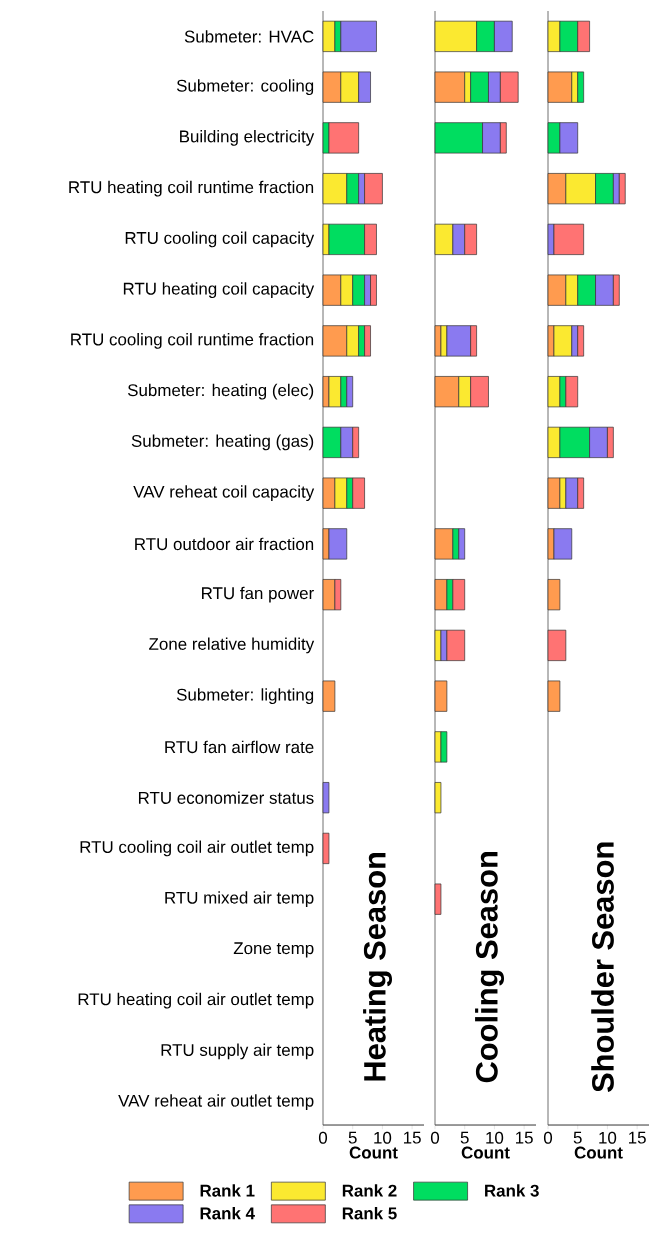  Describe the element at coordinates (249, 36) in the screenshot. I see `y-tick-label: Submeter: HVAC` at that location.